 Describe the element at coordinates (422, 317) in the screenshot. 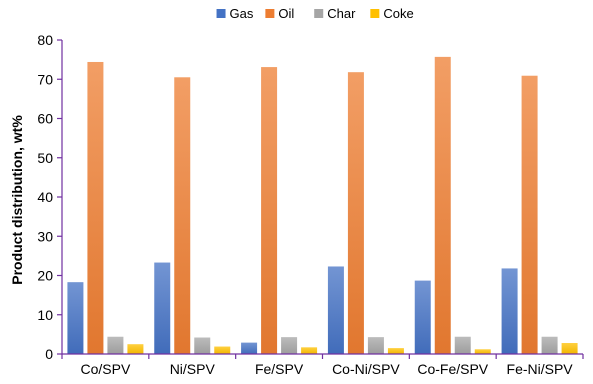

I see `bar-gas-co-fe-spv` at that location.